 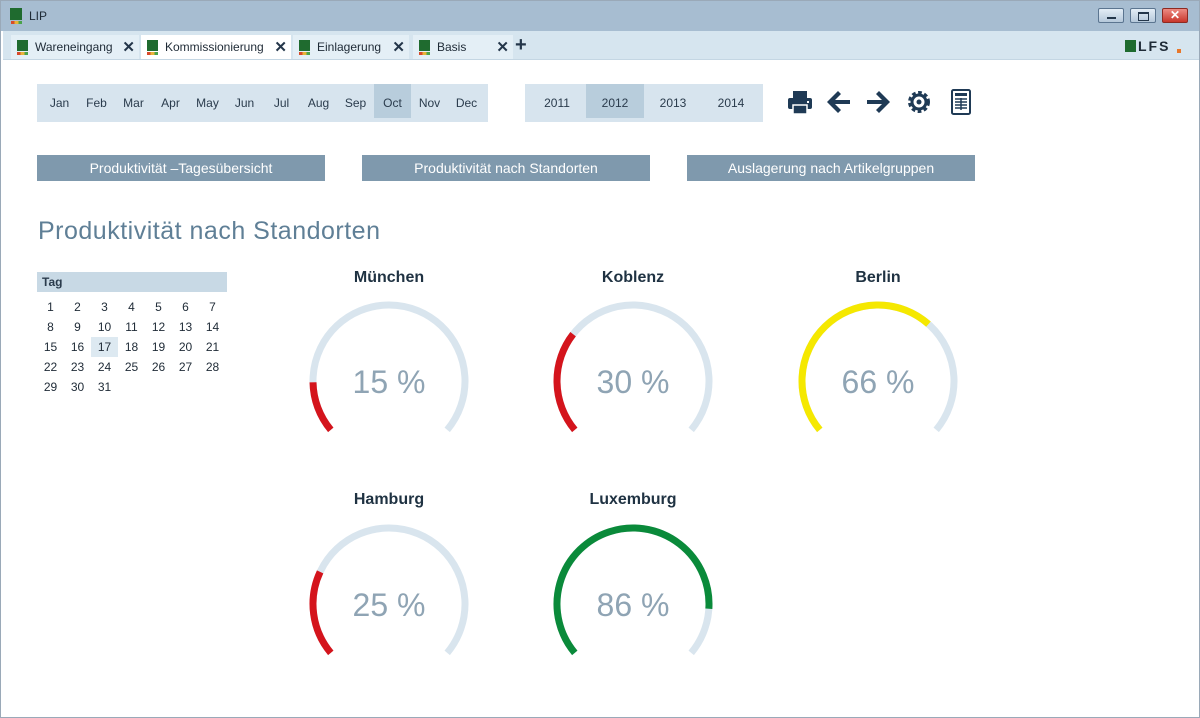 What do you see at coordinates (50, 387) in the screenshot?
I see `calendar-day: 29` at bounding box center [50, 387].